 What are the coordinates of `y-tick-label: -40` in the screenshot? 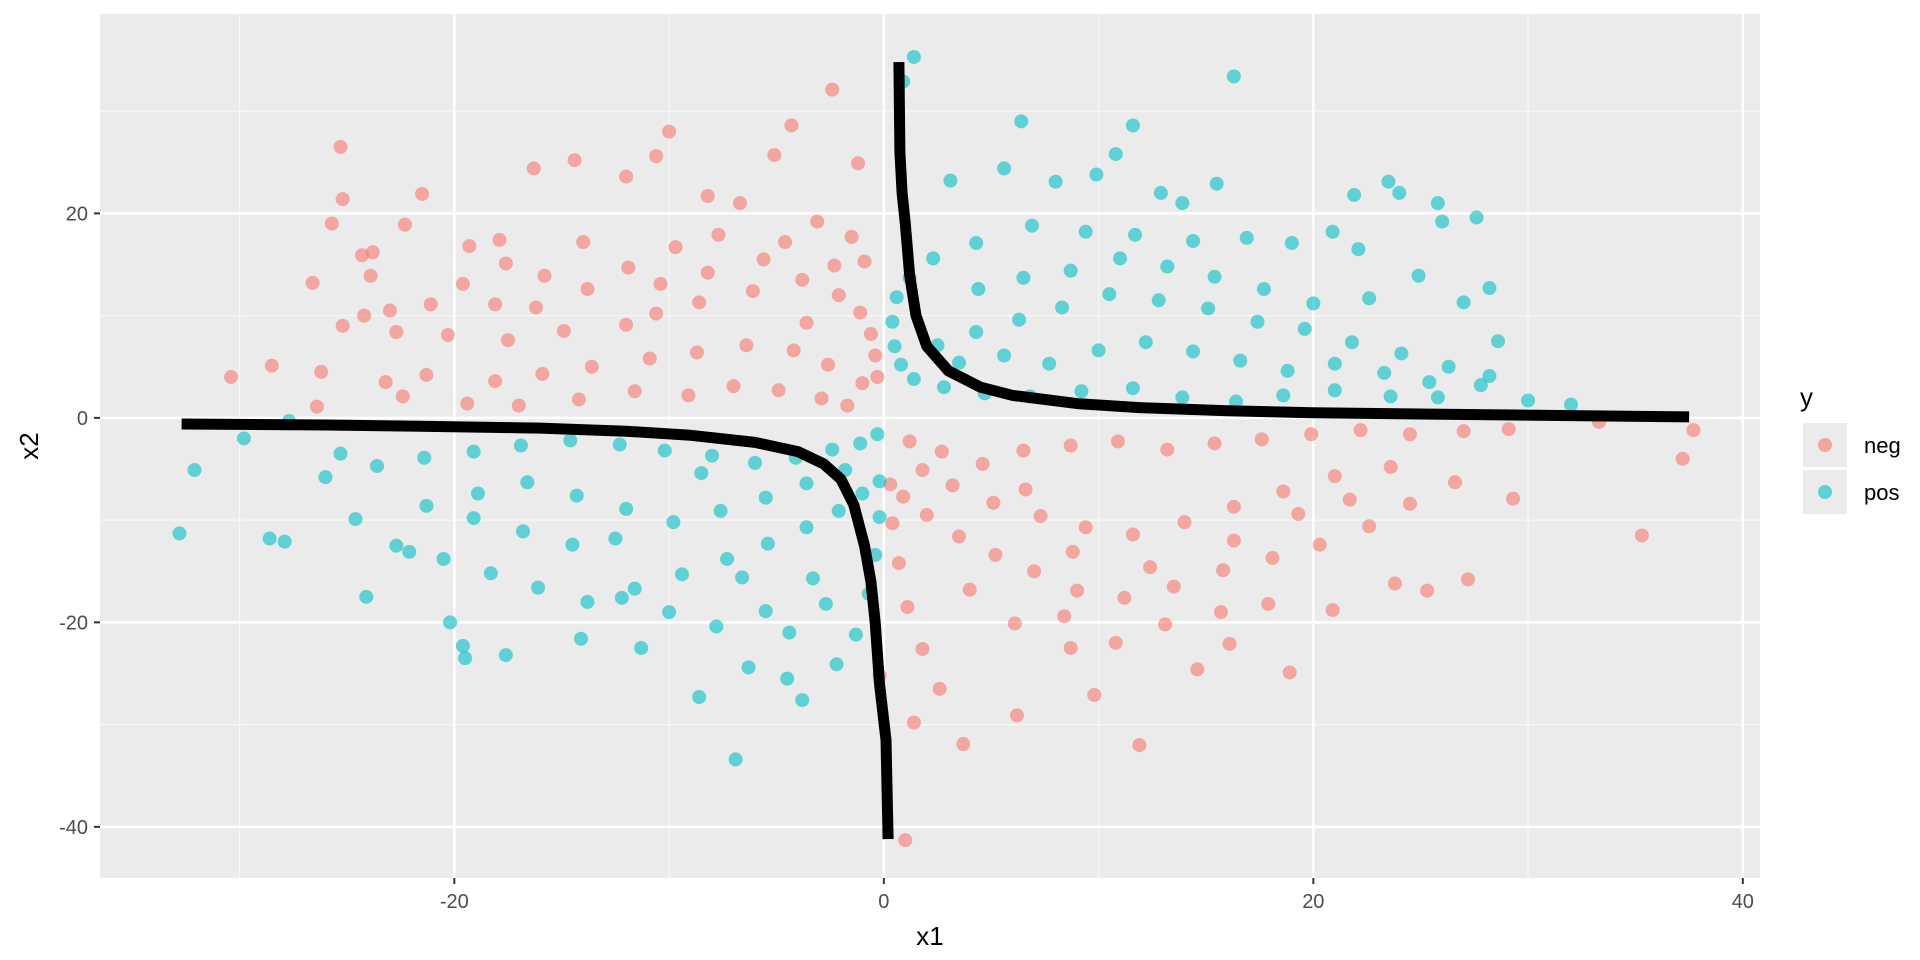 It's located at (73, 828).